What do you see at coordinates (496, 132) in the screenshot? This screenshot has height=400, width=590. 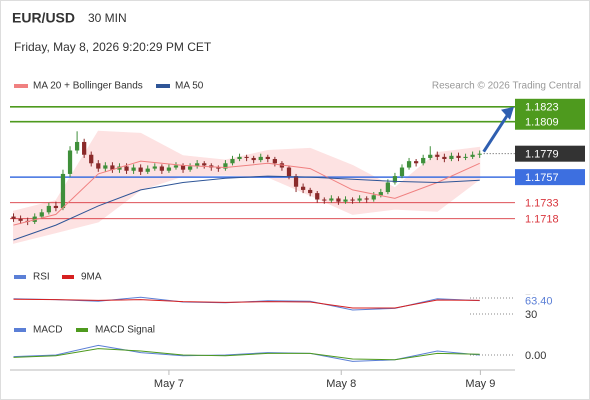 I see `target-arrow` at bounding box center [496, 132].